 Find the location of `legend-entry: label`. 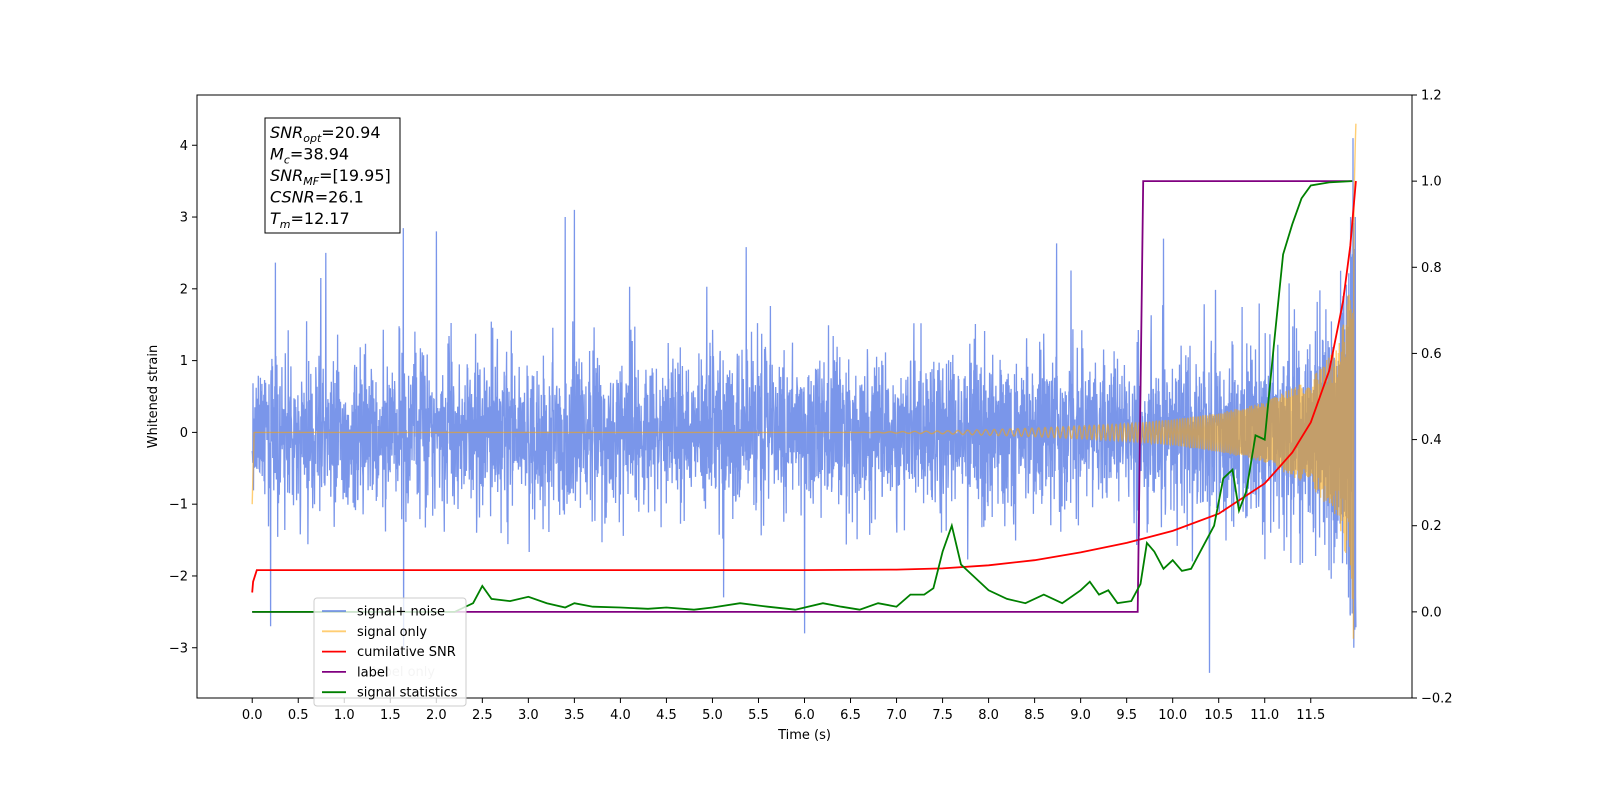

legend-entry: label is located at coordinates (372, 672).